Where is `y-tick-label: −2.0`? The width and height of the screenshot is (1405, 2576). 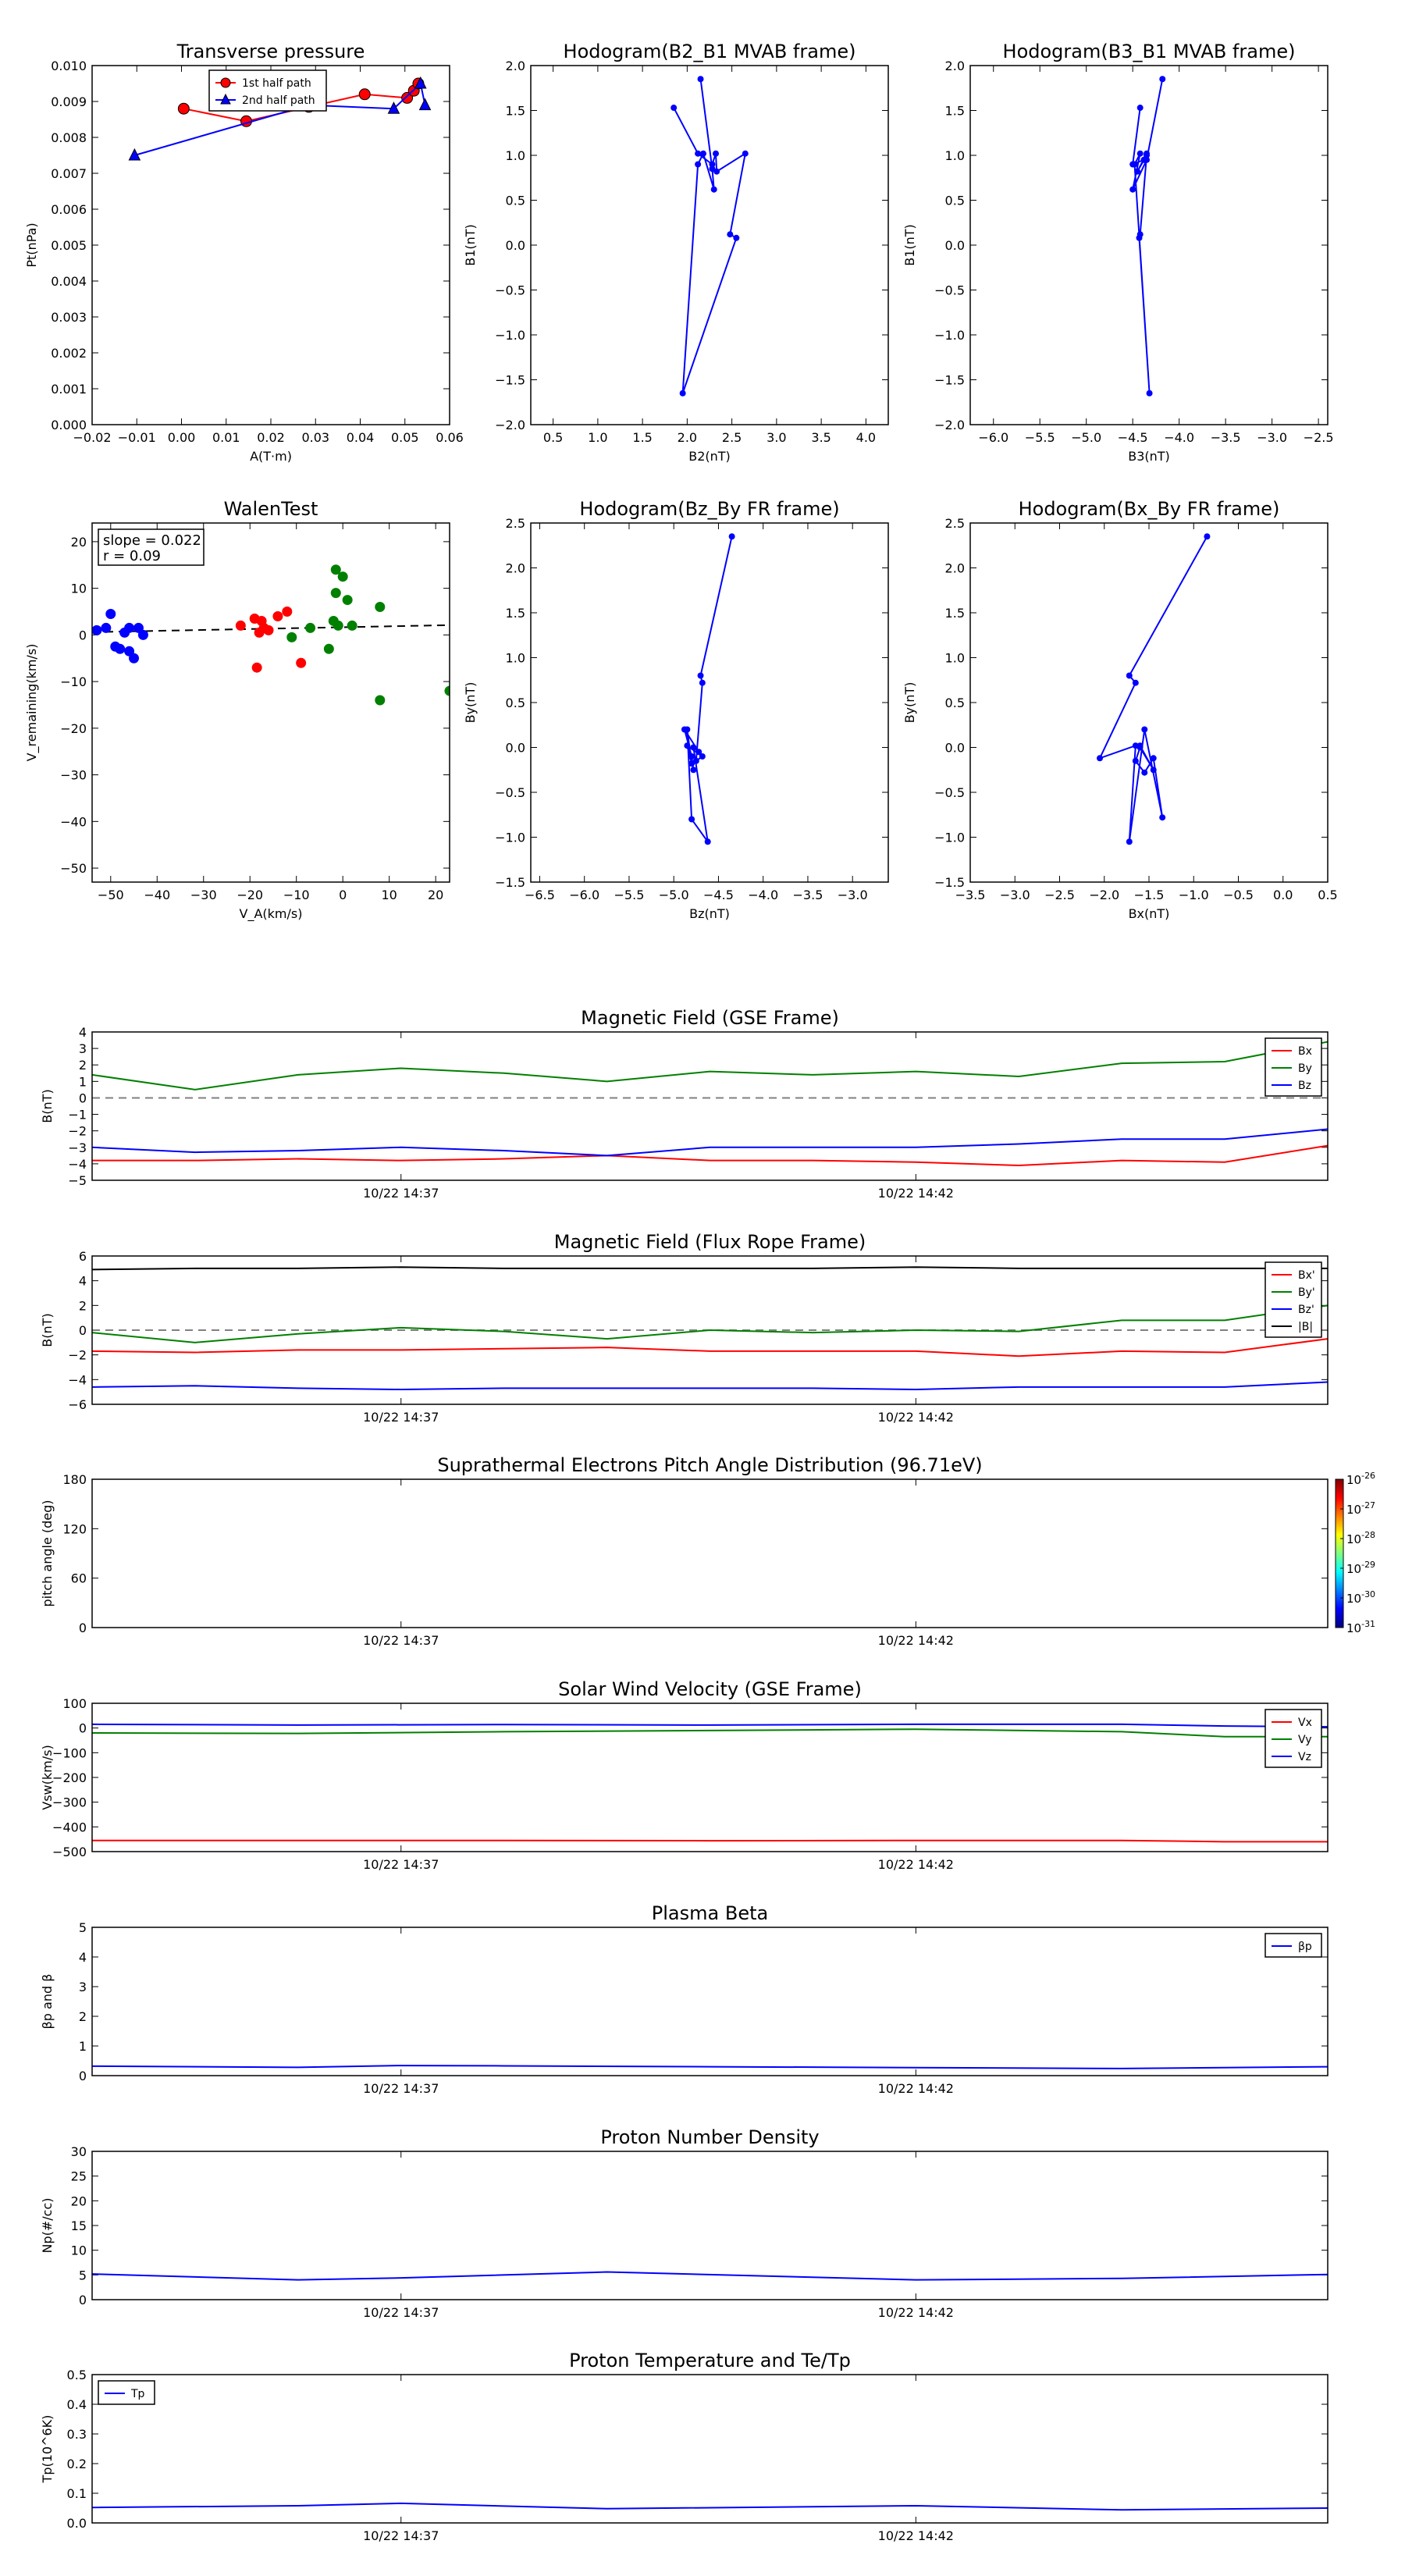 y-tick-label: −2.0 is located at coordinates (510, 425).